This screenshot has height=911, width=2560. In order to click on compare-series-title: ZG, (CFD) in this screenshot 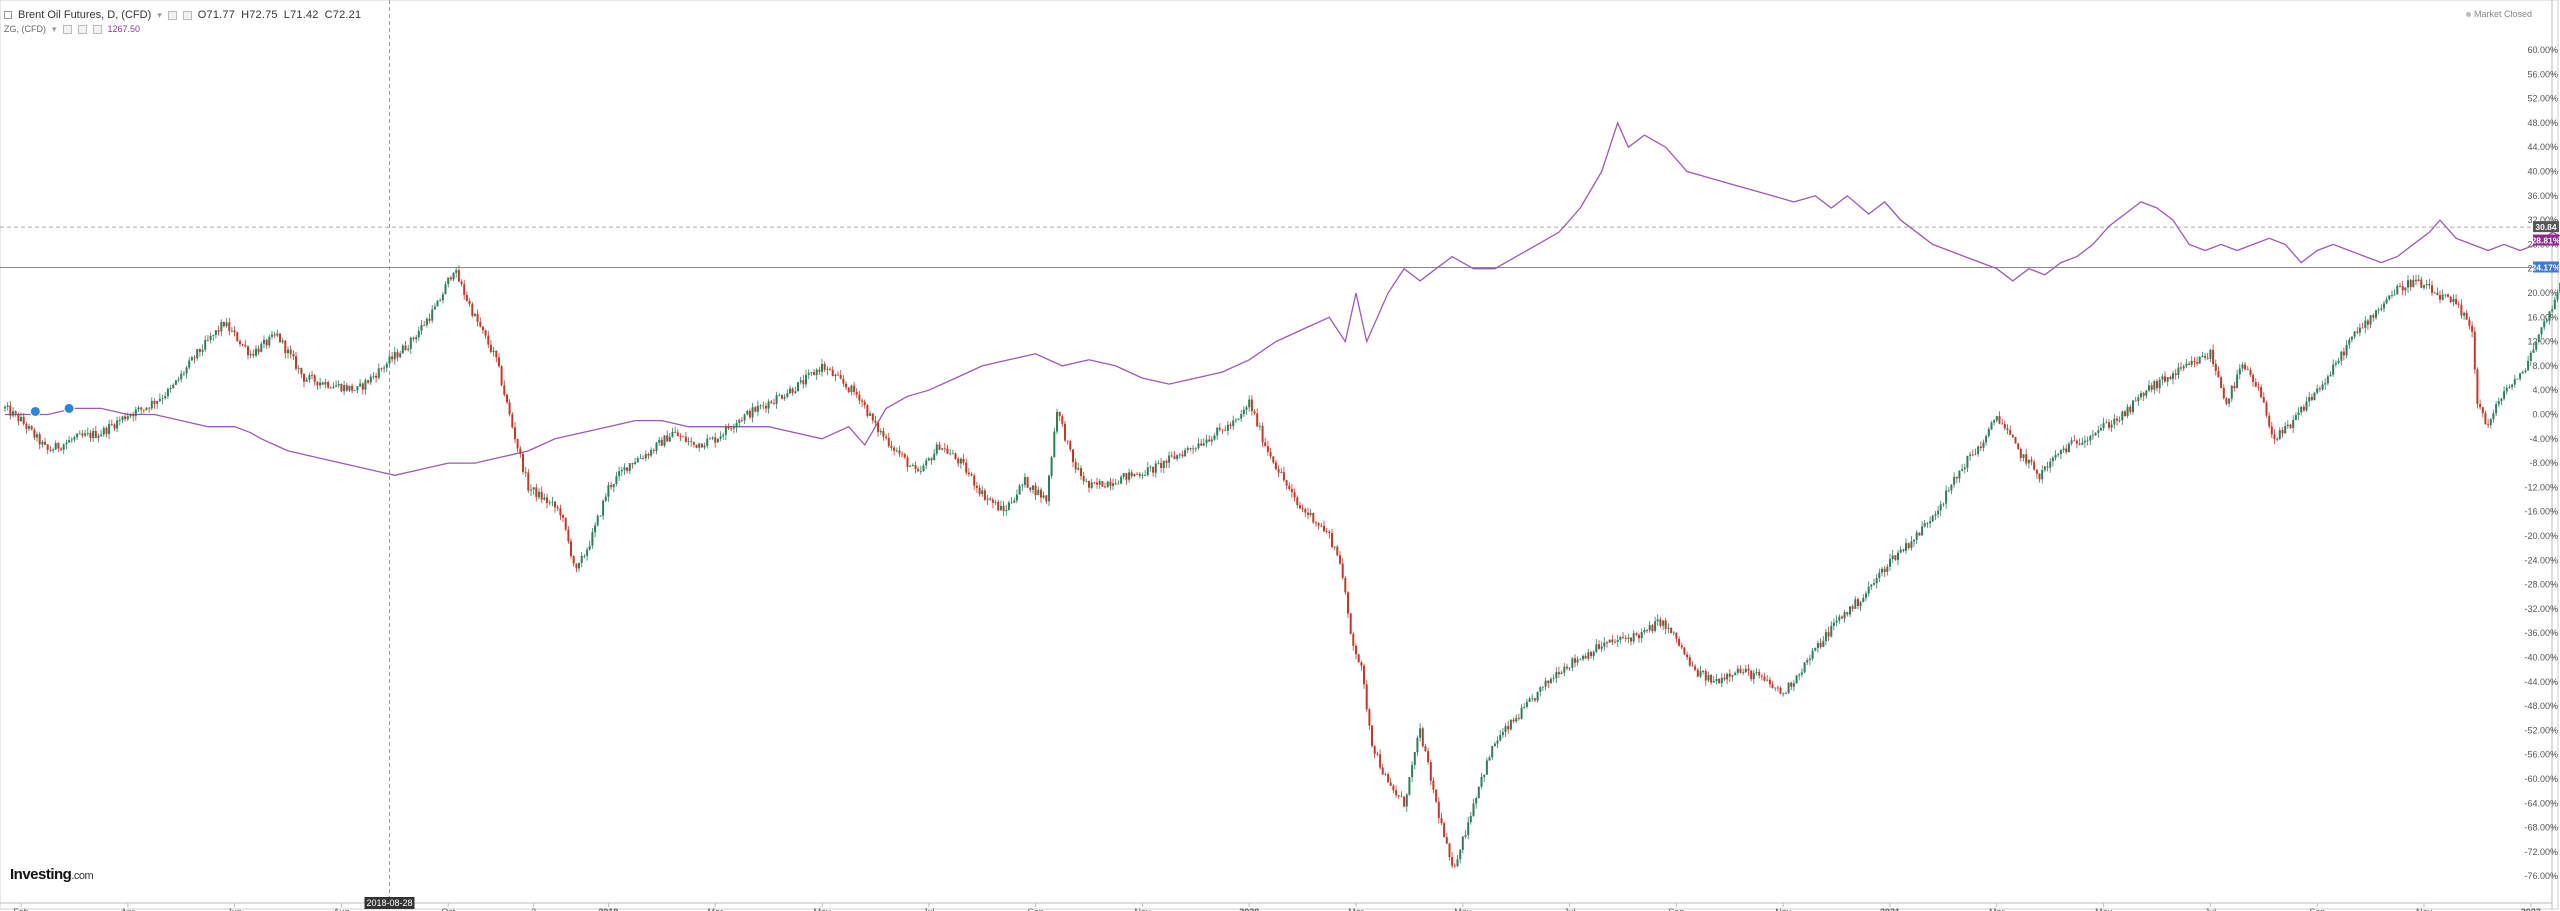, I will do `click(25, 29)`.